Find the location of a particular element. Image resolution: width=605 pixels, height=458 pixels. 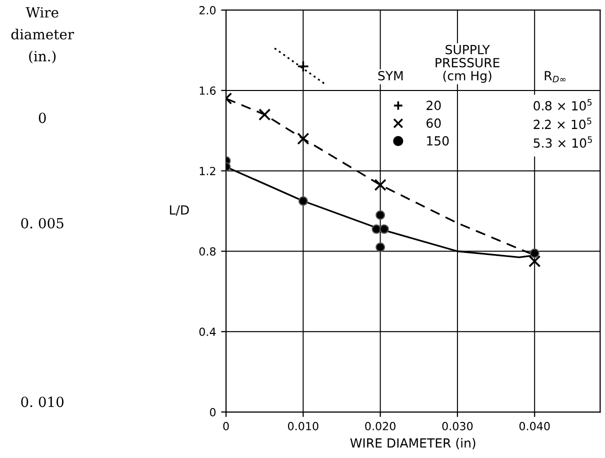

y-tick-label: 0 is located at coordinates (213, 412).